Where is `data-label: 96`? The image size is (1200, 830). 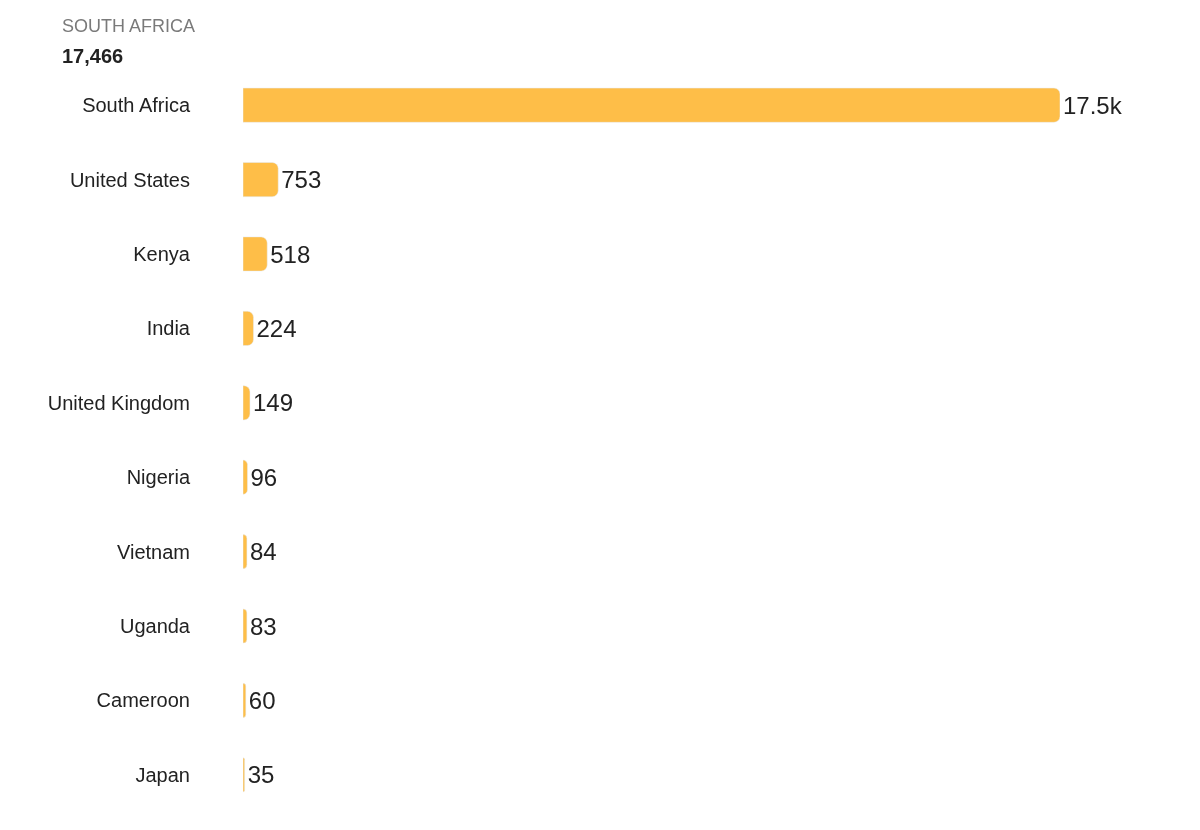
data-label: 96 is located at coordinates (264, 477).